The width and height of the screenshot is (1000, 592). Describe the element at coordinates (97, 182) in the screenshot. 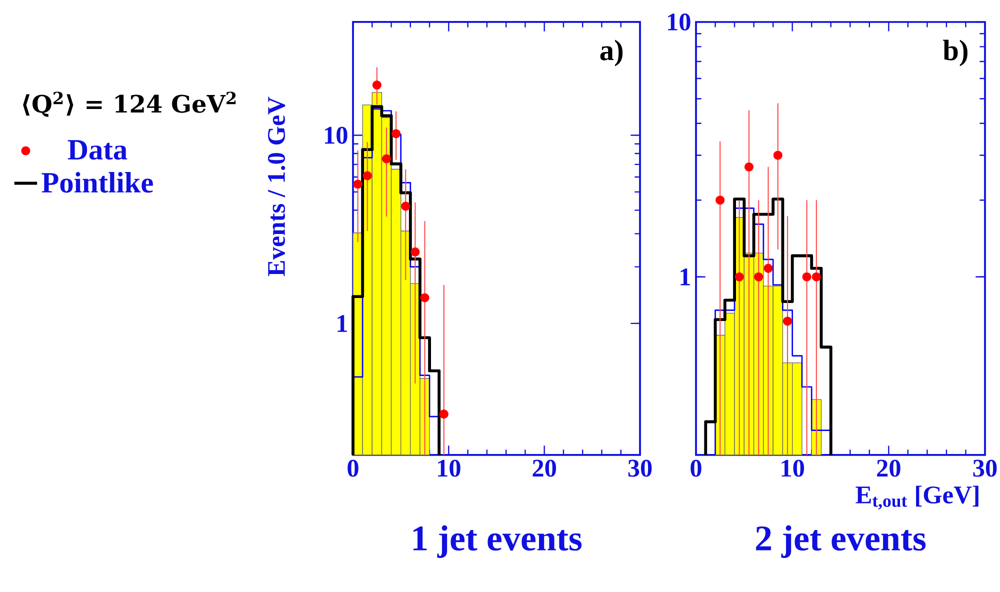

I see `legend-label: Pointlike` at that location.